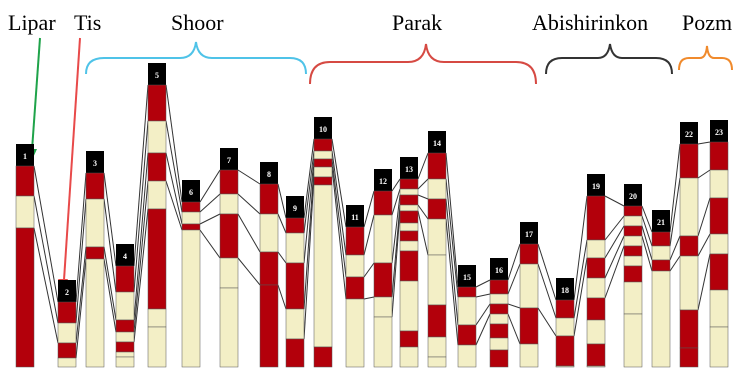 This screenshot has height=374, width=743. What do you see at coordinates (596, 186) in the screenshot?
I see `column-number: 19` at bounding box center [596, 186].